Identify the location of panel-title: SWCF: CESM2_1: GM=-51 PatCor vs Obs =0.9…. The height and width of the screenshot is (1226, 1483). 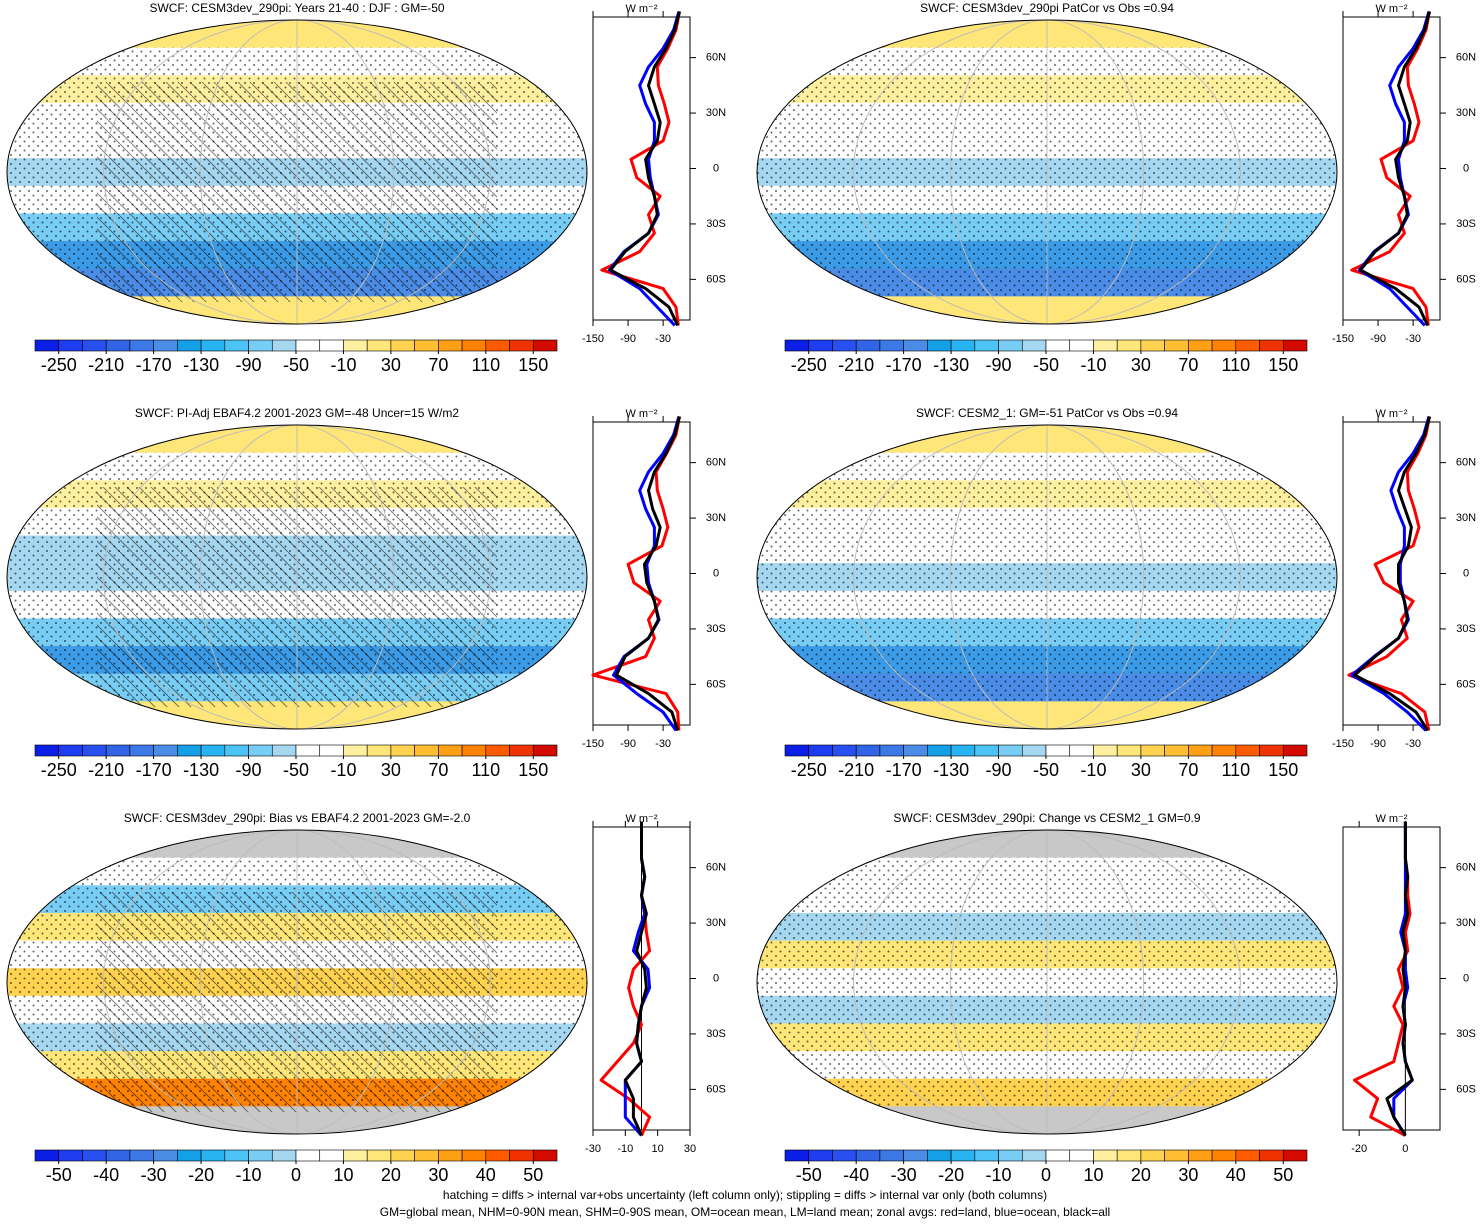
(1047, 413).